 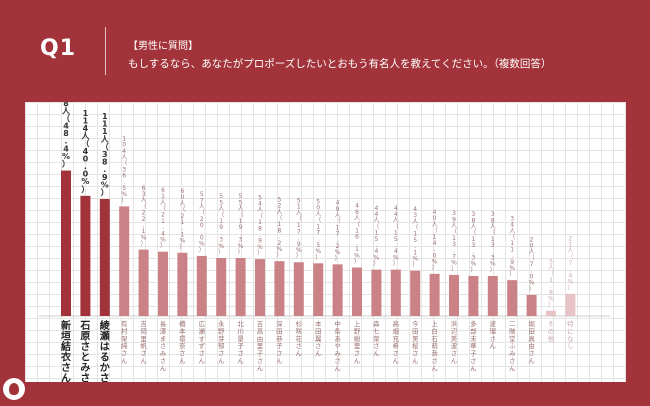 I want to click on data-label-6: 6 1 人（ 2 1. 4%）, so click(x=163, y=218).